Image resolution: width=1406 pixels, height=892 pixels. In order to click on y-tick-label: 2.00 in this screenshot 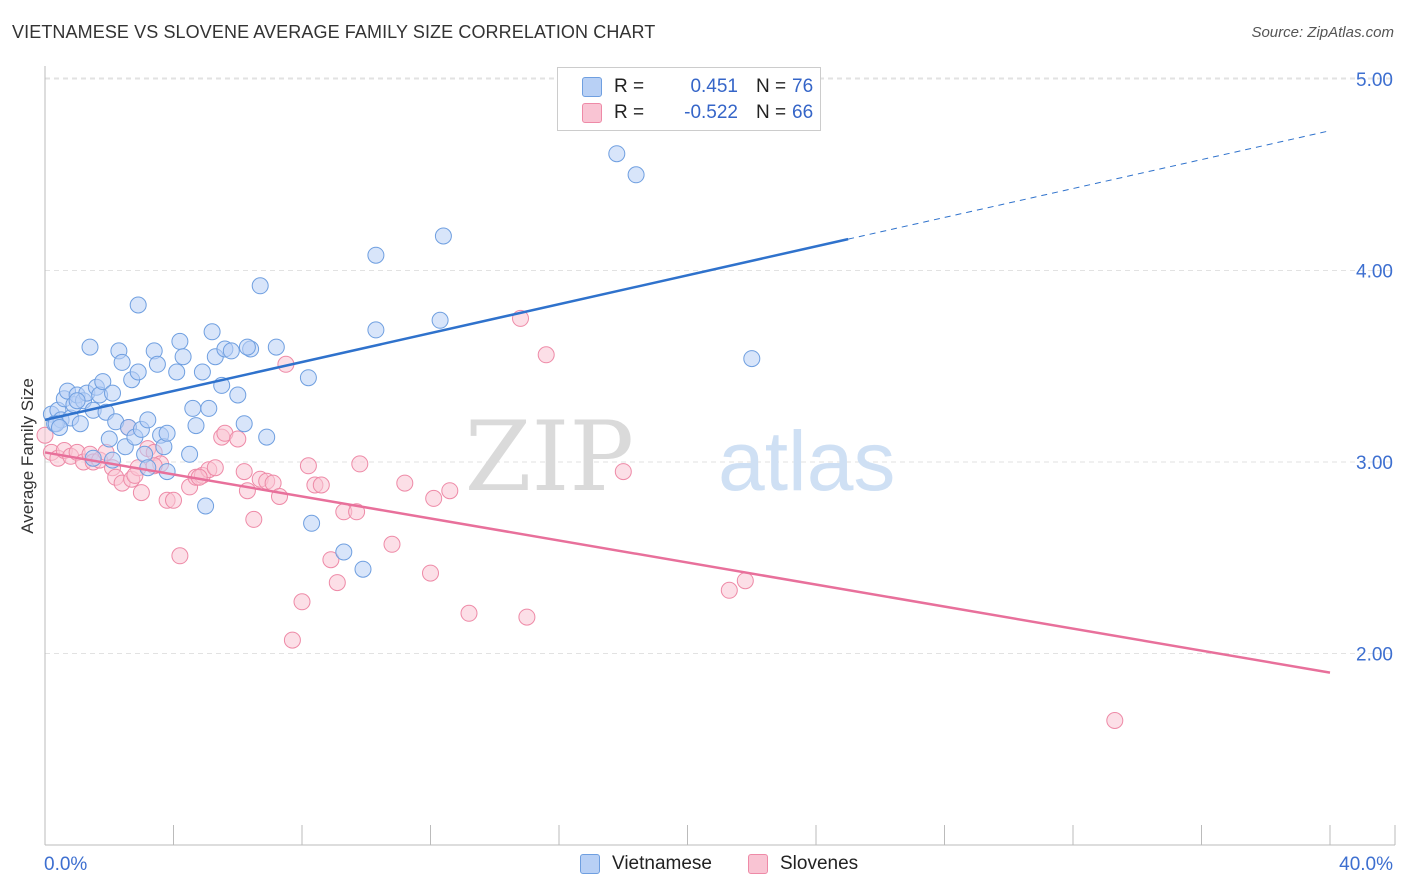, I will do `click(1374, 655)`.